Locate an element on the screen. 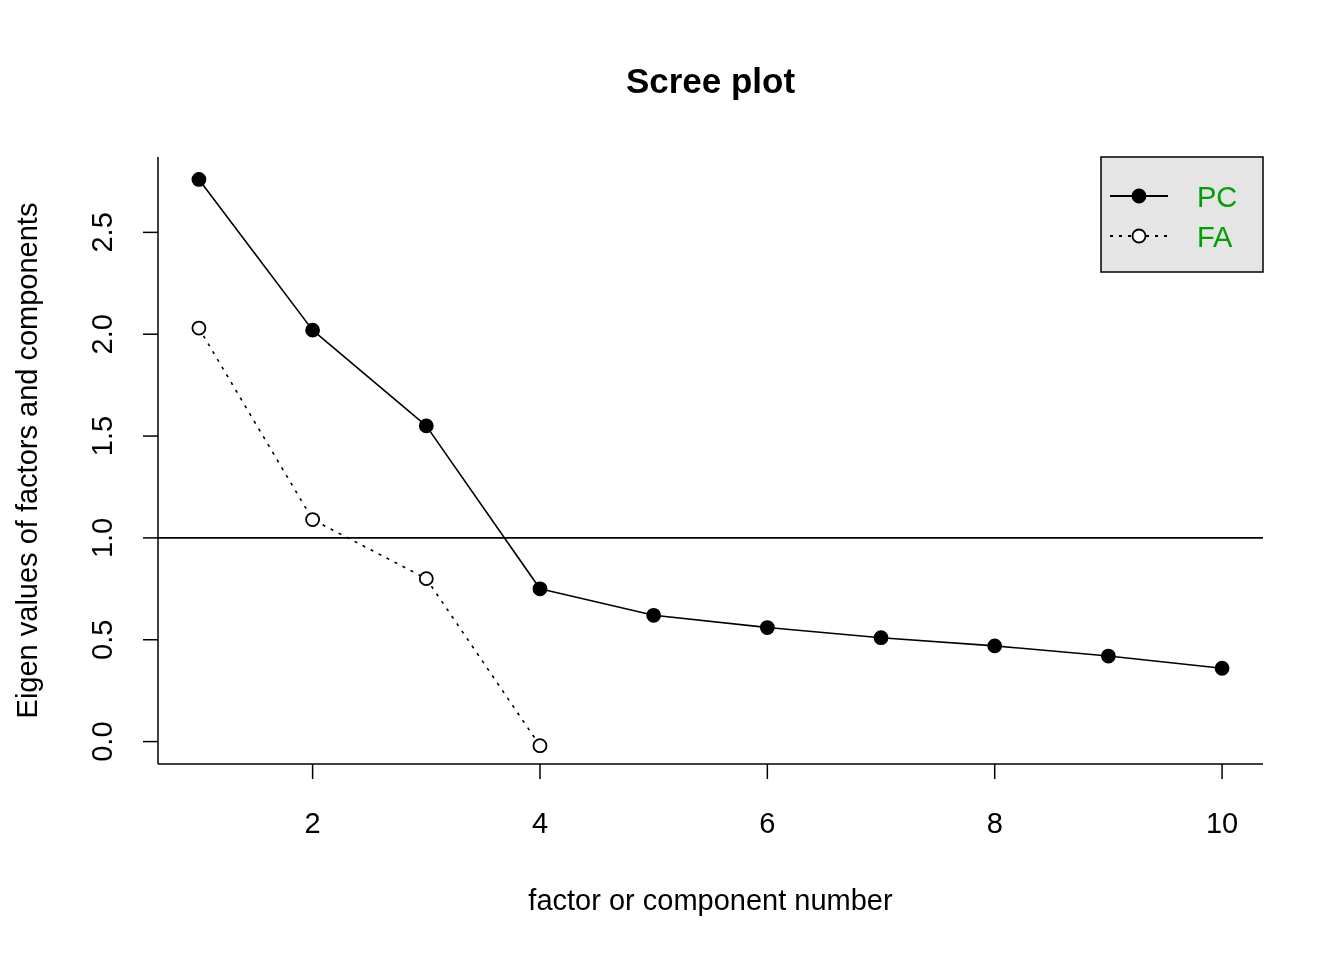  x-tick-label: 6 is located at coordinates (767, 822).